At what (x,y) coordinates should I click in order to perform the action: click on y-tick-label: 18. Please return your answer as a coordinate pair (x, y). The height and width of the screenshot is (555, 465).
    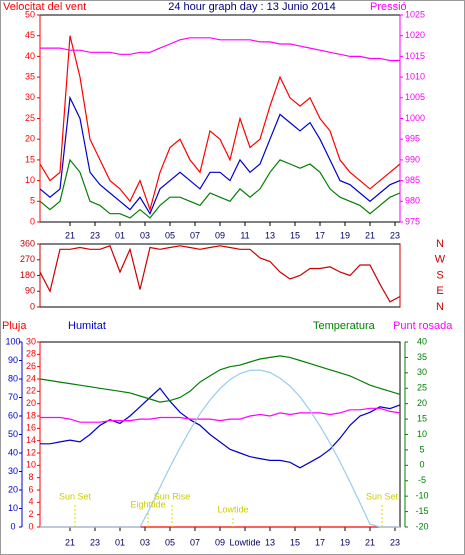
    Looking at the image, I should click on (31, 415).